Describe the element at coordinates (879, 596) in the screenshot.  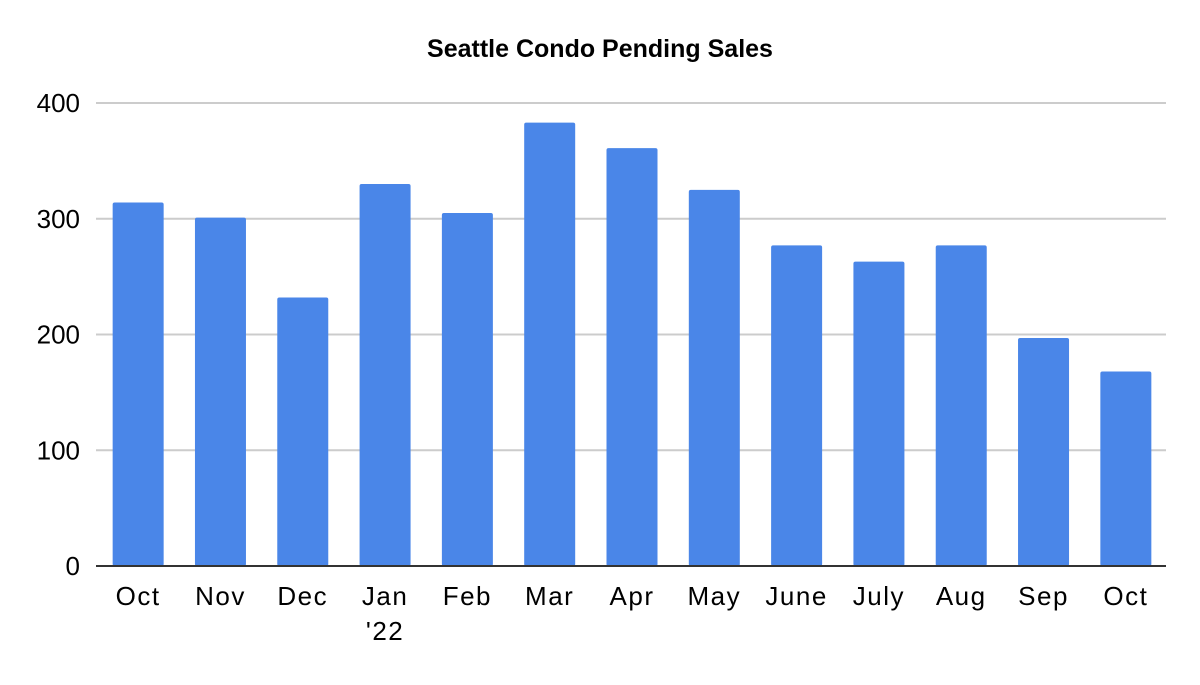
I see `x-tick-label: July` at that location.